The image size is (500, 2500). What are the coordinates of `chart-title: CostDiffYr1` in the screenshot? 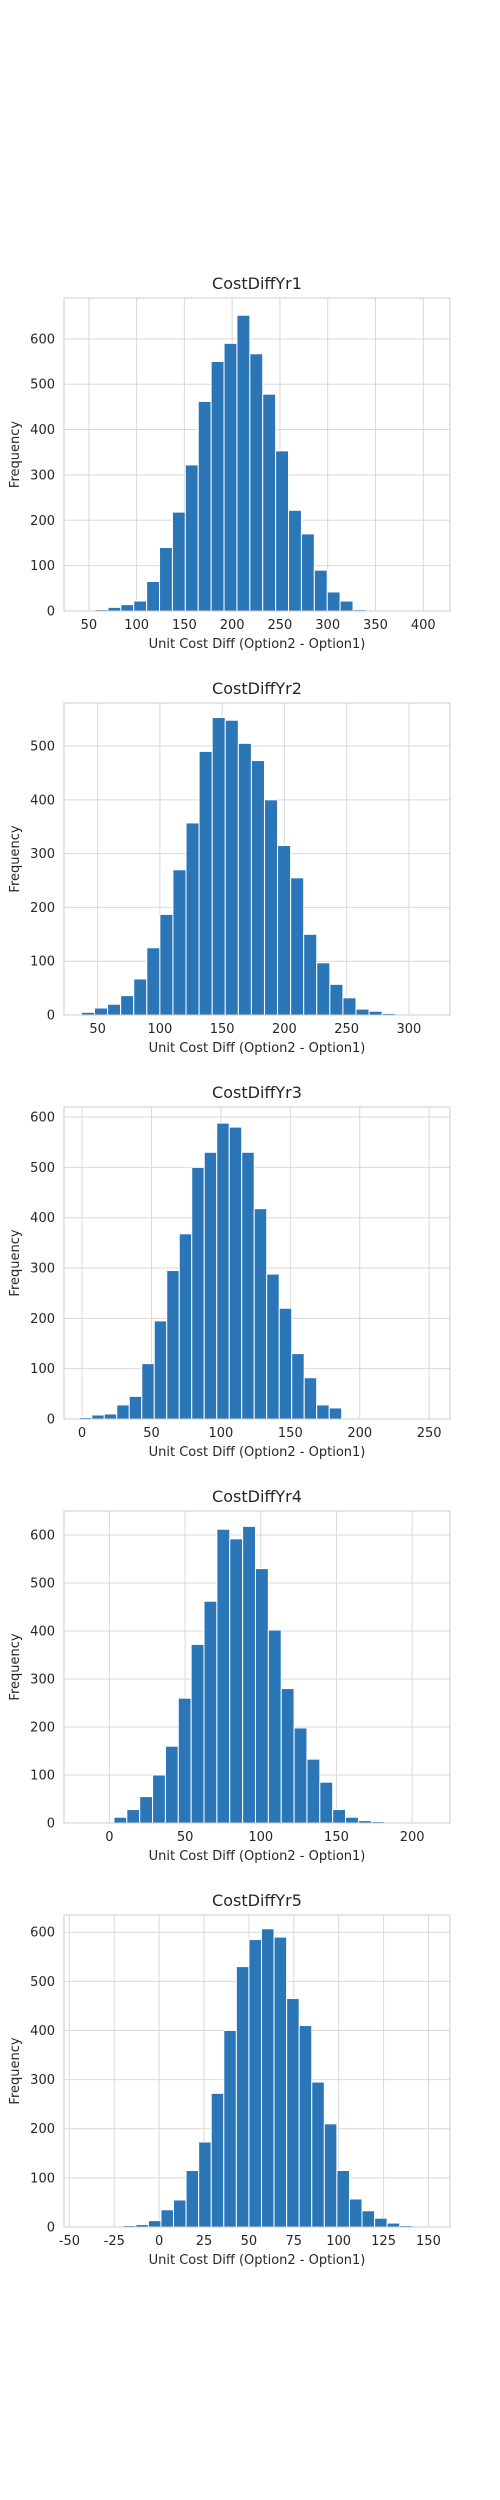 It's located at (257, 283).